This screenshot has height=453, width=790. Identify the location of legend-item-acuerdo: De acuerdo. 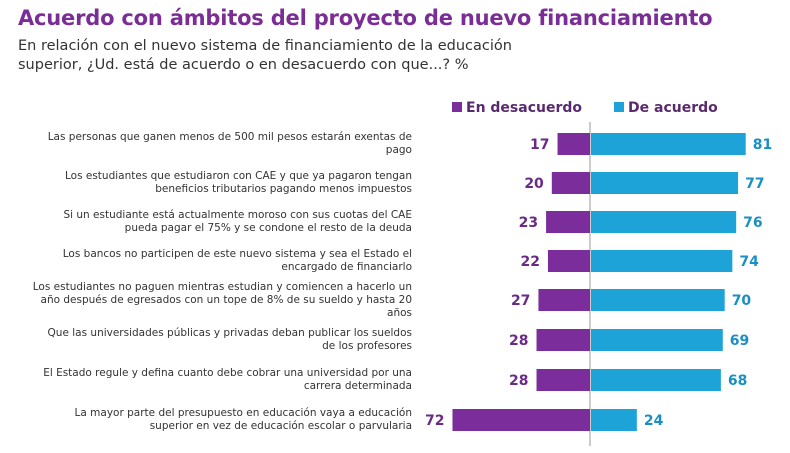
(666, 108).